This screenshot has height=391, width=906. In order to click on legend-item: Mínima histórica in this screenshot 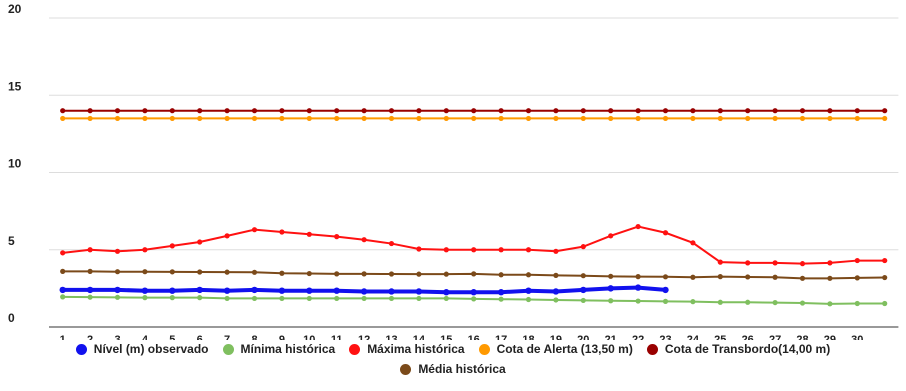, I will do `click(279, 349)`.